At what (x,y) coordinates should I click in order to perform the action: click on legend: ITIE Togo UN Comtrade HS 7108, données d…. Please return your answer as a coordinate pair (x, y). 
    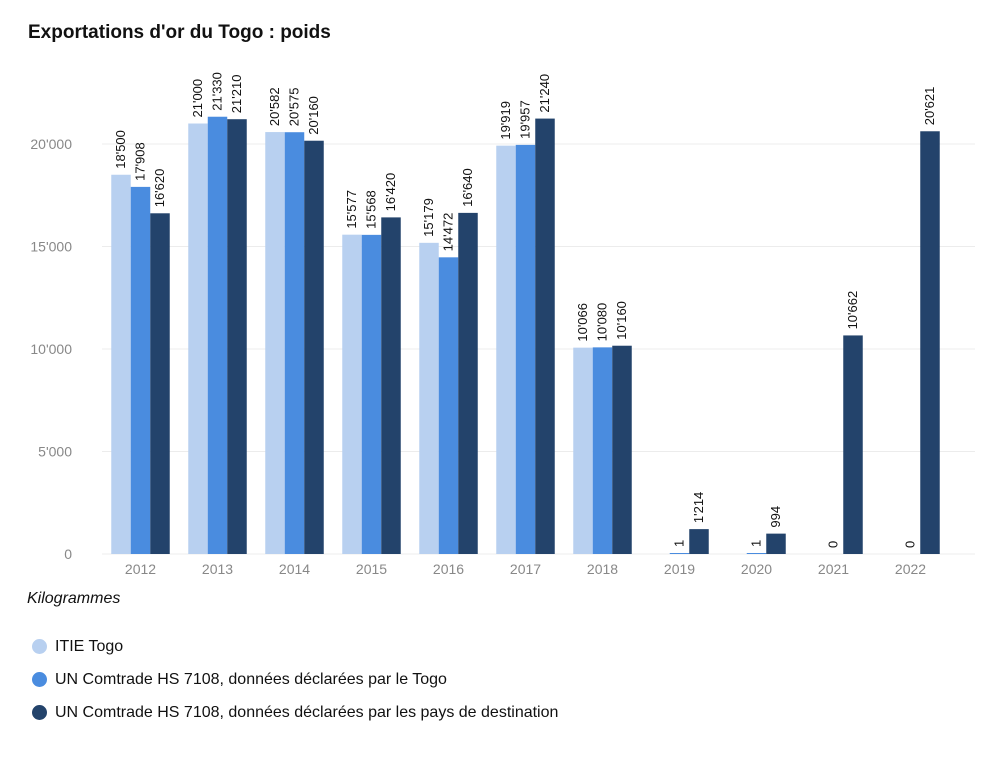
    Looking at the image, I should click on (295, 679).